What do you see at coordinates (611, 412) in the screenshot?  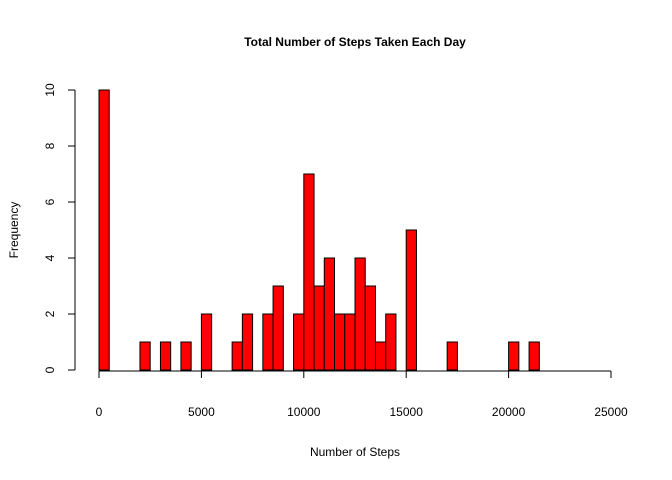 I see `x-tick-label-5: 25000` at bounding box center [611, 412].